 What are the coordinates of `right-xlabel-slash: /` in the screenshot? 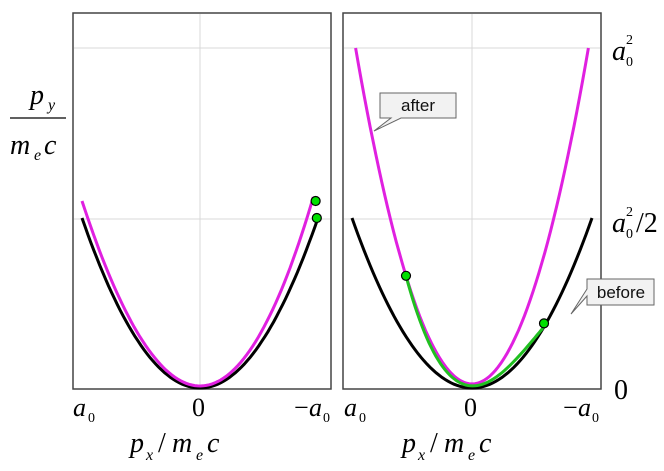 It's located at (434, 443).